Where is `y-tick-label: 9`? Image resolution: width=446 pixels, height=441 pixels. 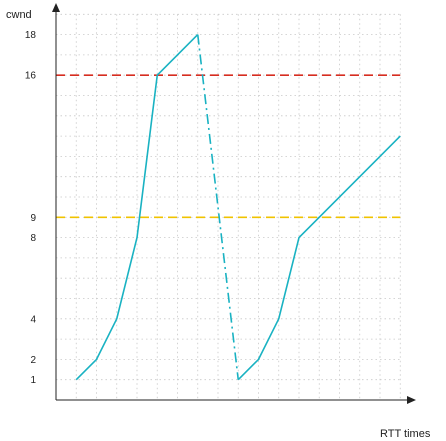
y-tick-label: 9 is located at coordinates (33, 218).